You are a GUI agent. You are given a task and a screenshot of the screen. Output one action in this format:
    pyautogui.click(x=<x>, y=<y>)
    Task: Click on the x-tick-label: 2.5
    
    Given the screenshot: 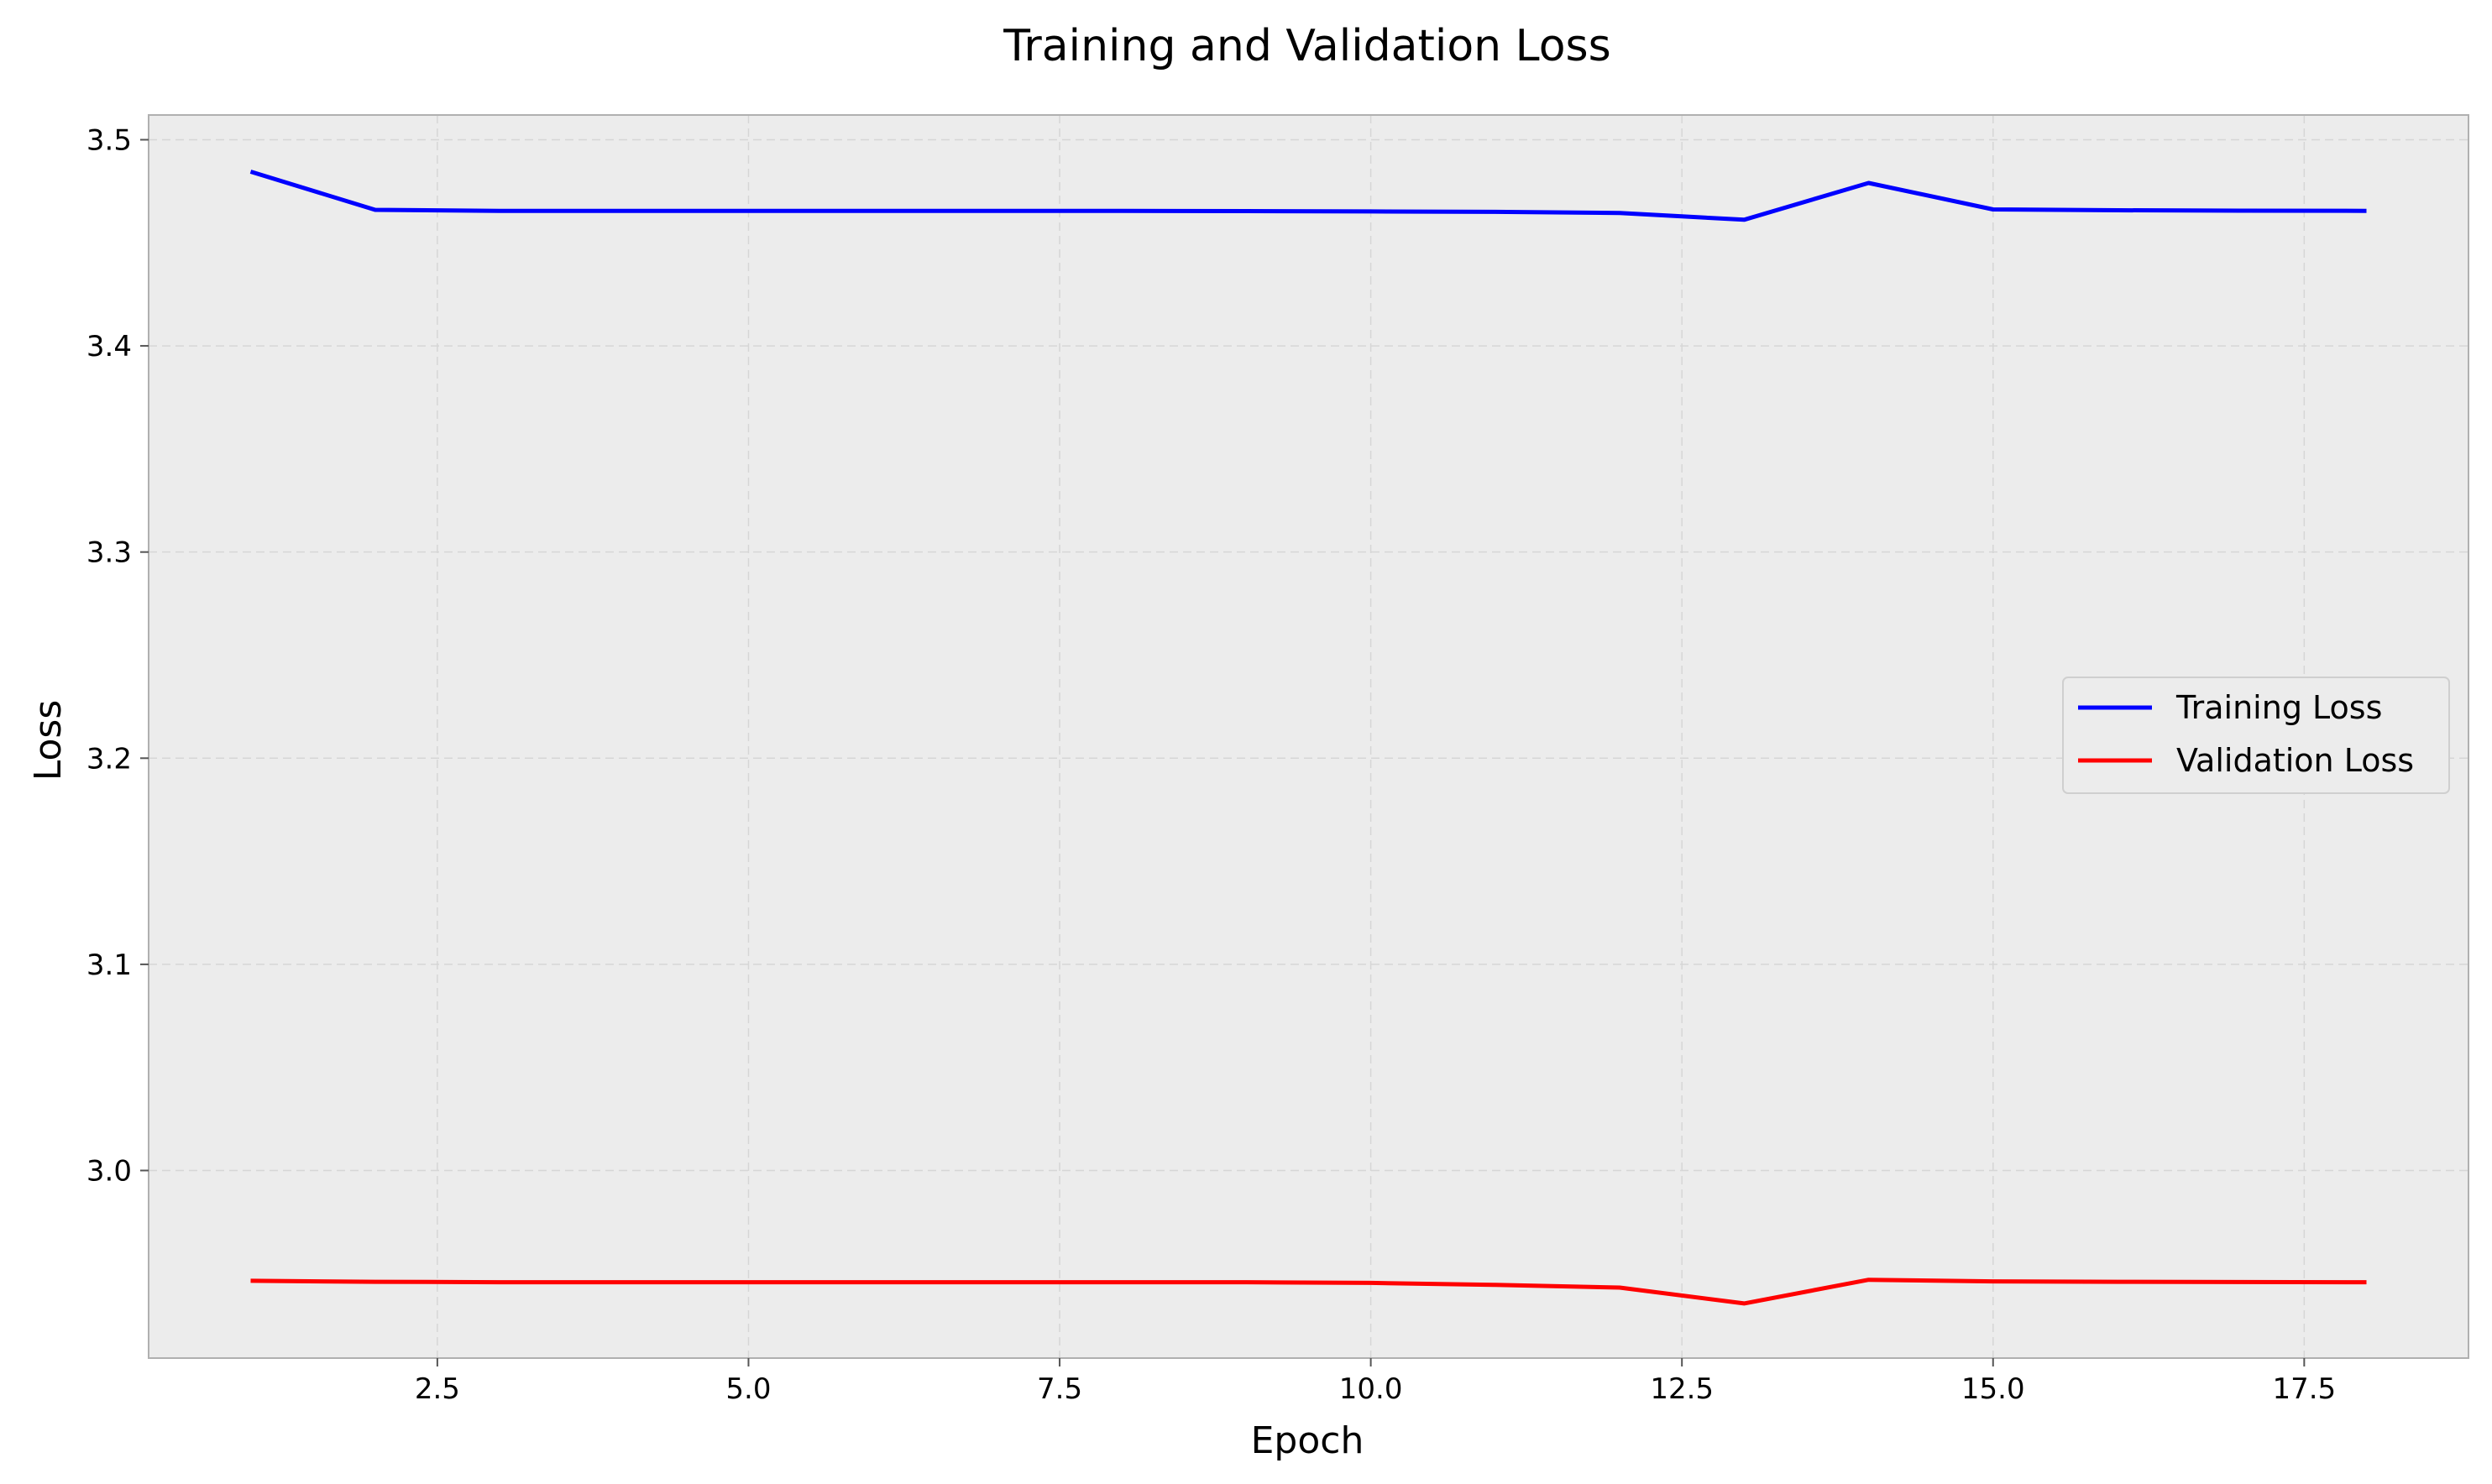 What is the action you would take?
    pyautogui.click(x=437, y=1389)
    